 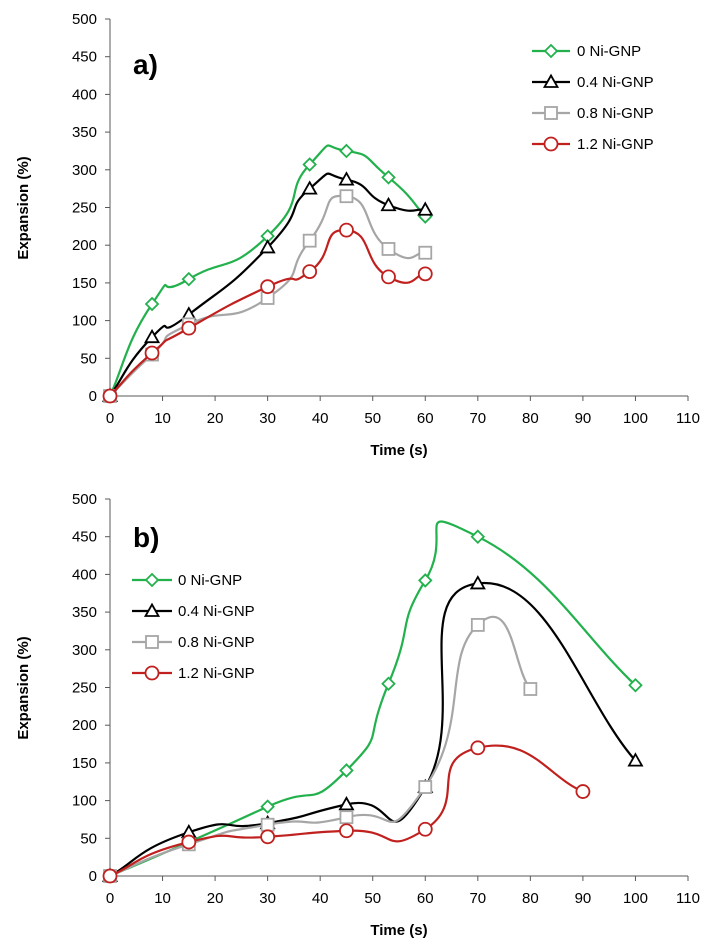 I want to click on y-tick-label: 200, so click(x=84, y=245).